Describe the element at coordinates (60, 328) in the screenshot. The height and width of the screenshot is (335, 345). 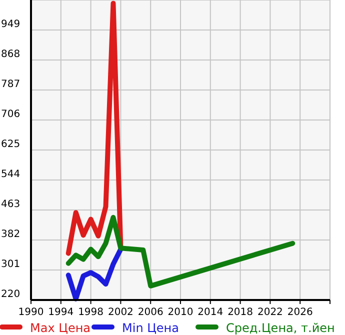
I see `legend-label: Max Цена` at that location.